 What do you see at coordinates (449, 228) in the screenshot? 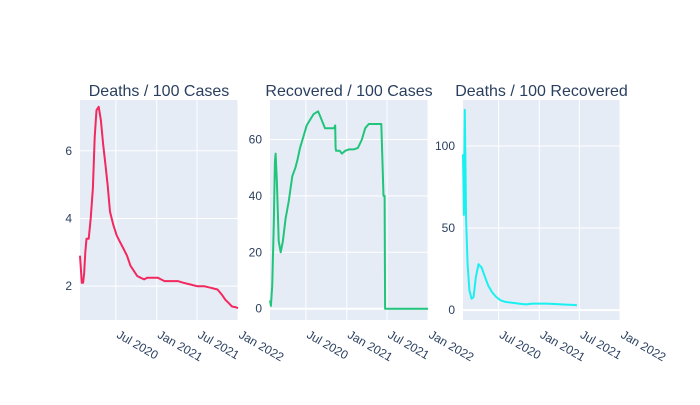
I see `y-tick-label: 50` at bounding box center [449, 228].